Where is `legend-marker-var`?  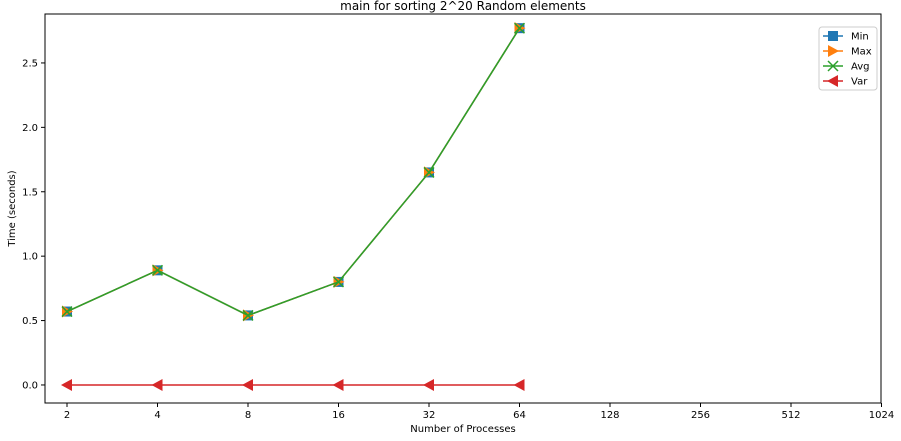
legend-marker-var is located at coordinates (832, 81).